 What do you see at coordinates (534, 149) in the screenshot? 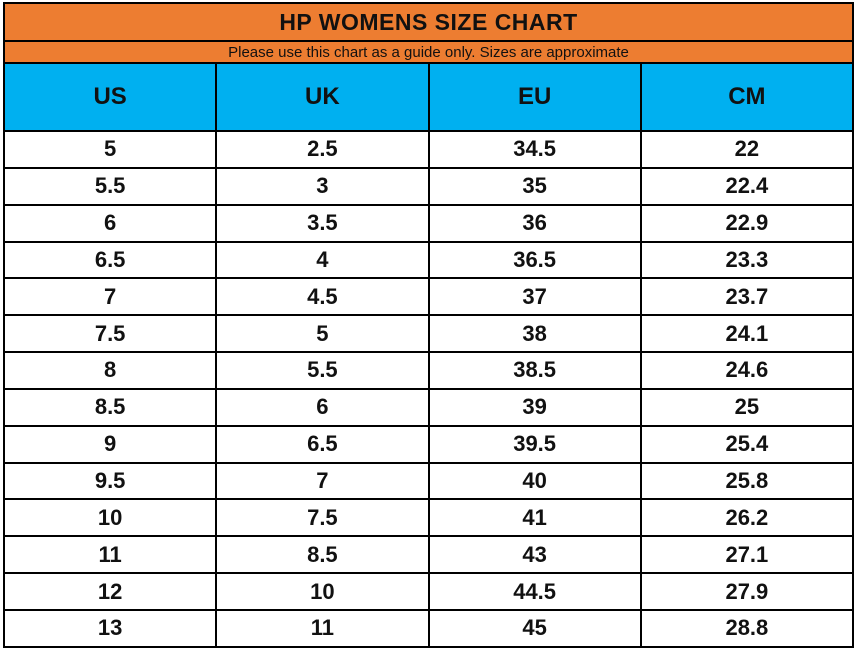
I see `size-cell-eu: 34.5` at bounding box center [534, 149].